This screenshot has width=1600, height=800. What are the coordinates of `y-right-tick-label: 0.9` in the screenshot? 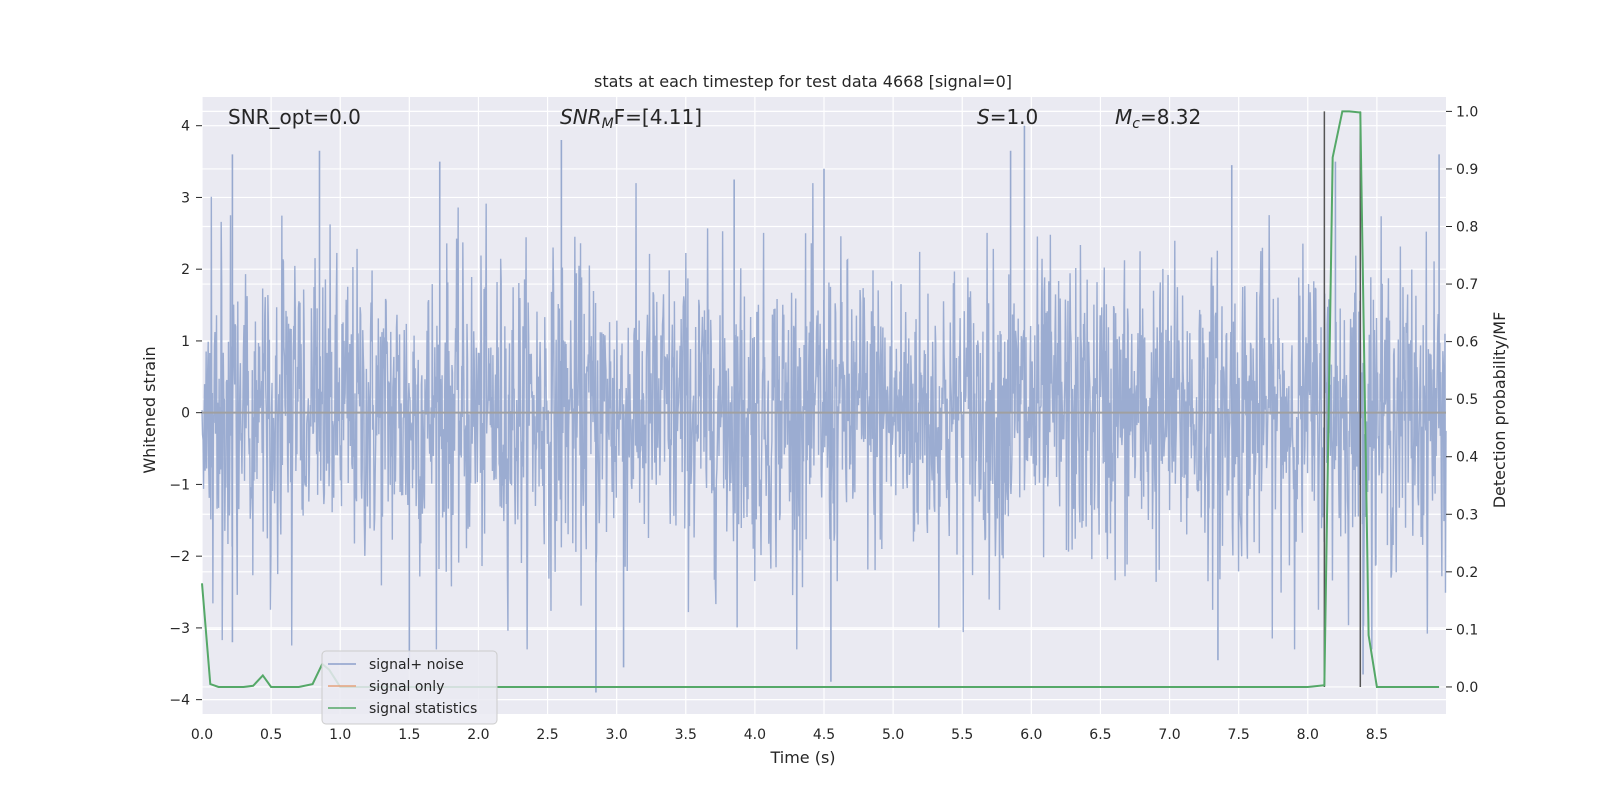 It's located at (1467, 170).